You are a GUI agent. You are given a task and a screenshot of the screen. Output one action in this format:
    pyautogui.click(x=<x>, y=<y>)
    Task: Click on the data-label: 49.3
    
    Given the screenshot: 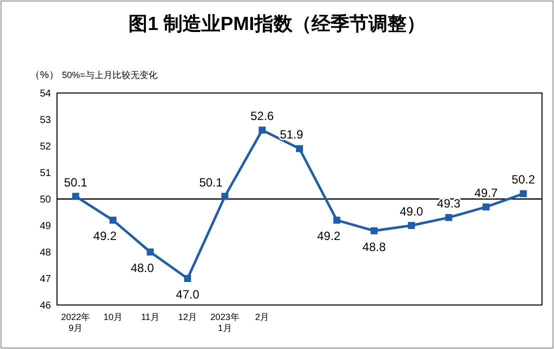 What is the action you would take?
    pyautogui.click(x=449, y=203)
    